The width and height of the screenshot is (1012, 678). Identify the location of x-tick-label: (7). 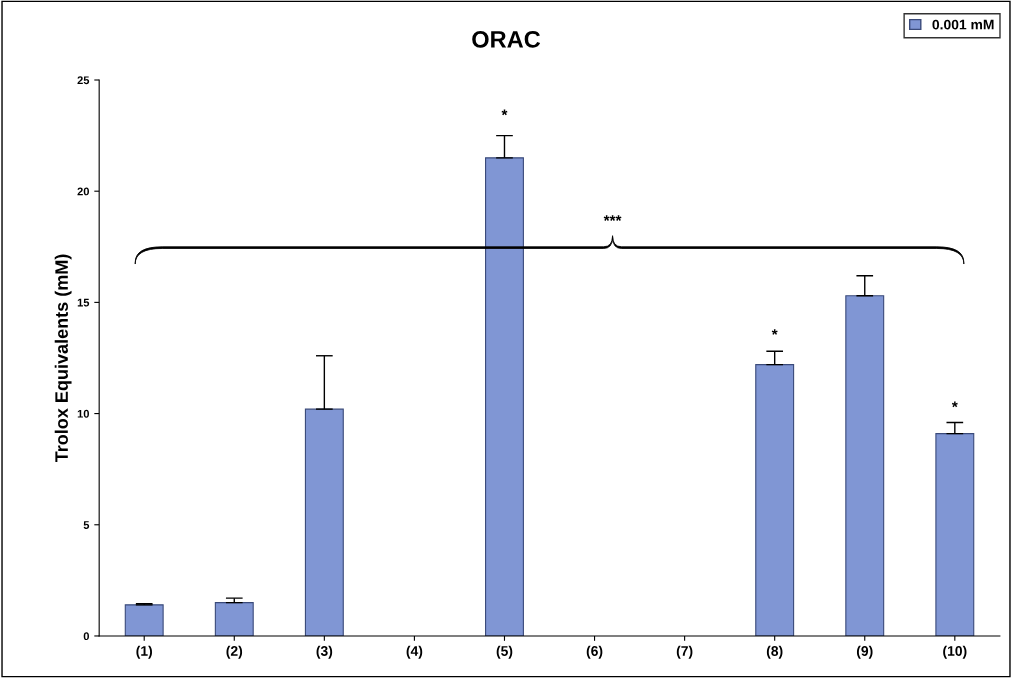
(684, 652).